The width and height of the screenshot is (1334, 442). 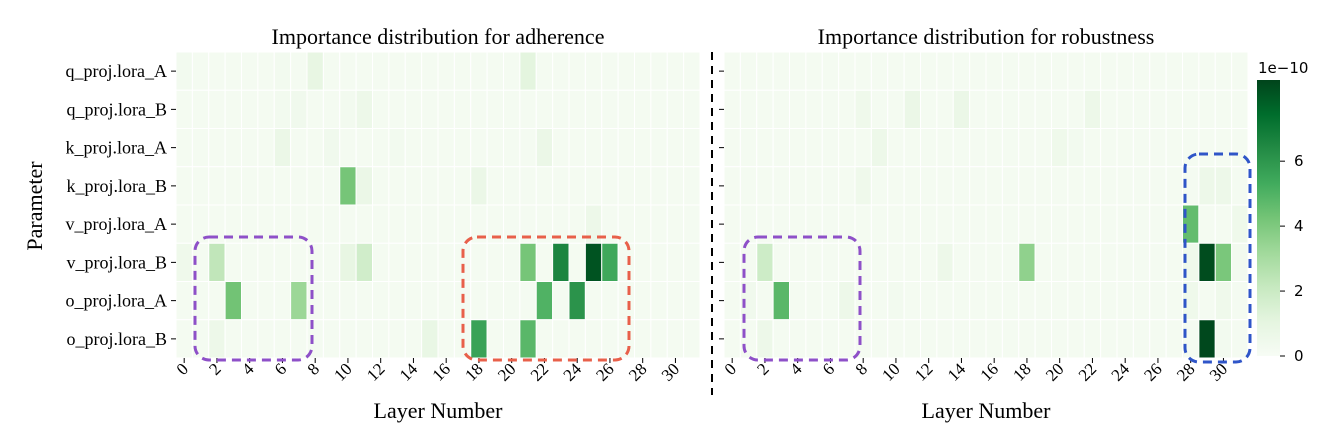 I want to click on x-tick-label: 10, so click(x=342, y=371).